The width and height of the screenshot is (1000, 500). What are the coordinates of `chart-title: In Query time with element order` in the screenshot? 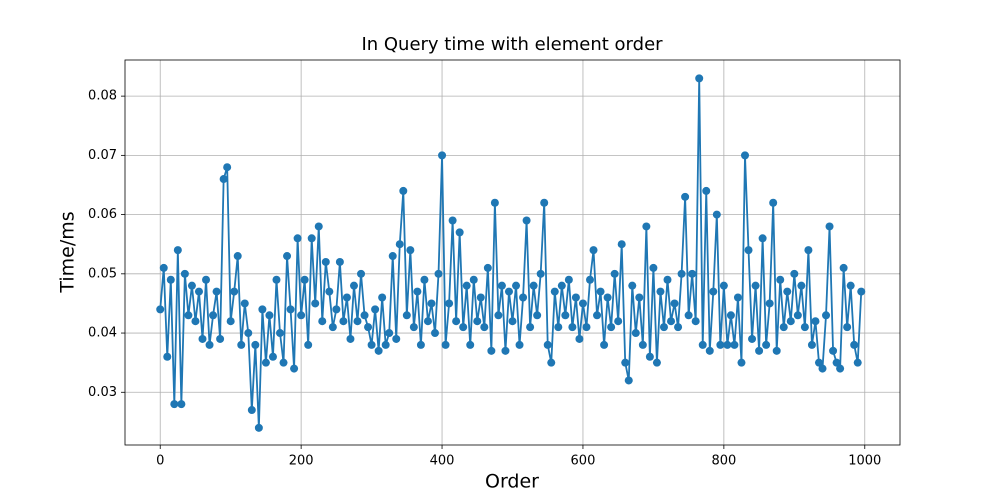 It's located at (512, 44).